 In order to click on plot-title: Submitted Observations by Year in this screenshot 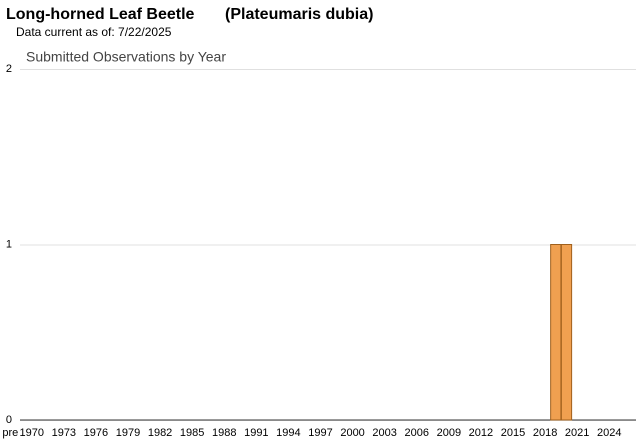, I will do `click(126, 57)`.